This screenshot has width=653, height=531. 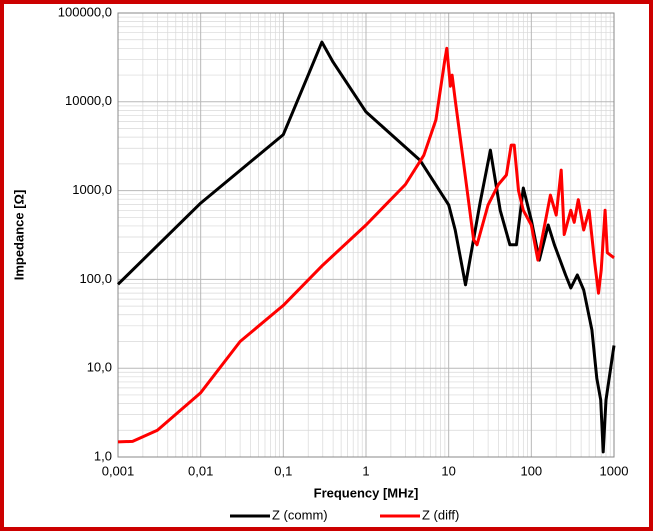 What do you see at coordinates (85, 11) in the screenshot?
I see `y-tick-label: 100000,0` at bounding box center [85, 11].